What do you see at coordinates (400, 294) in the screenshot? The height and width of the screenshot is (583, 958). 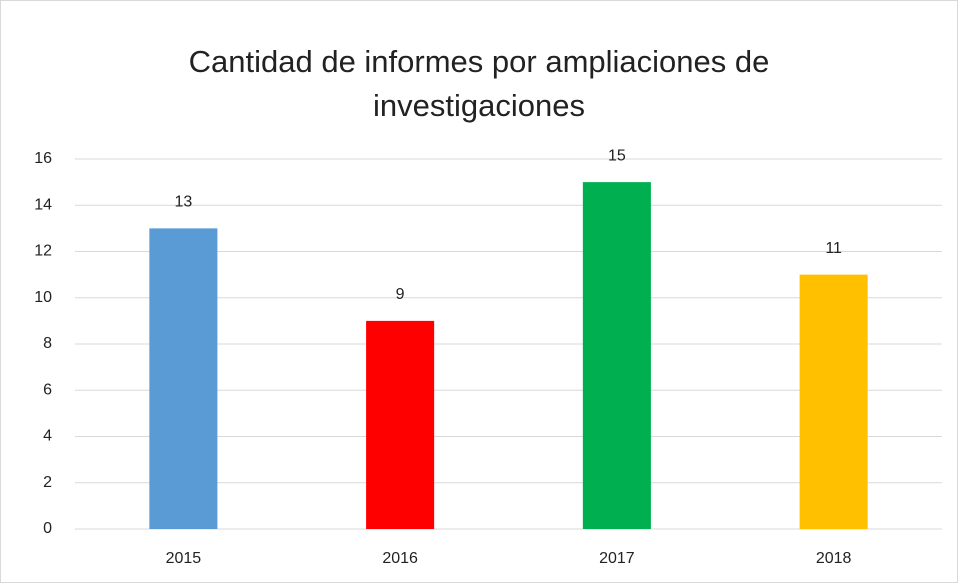 I see `data-label: 9` at bounding box center [400, 294].